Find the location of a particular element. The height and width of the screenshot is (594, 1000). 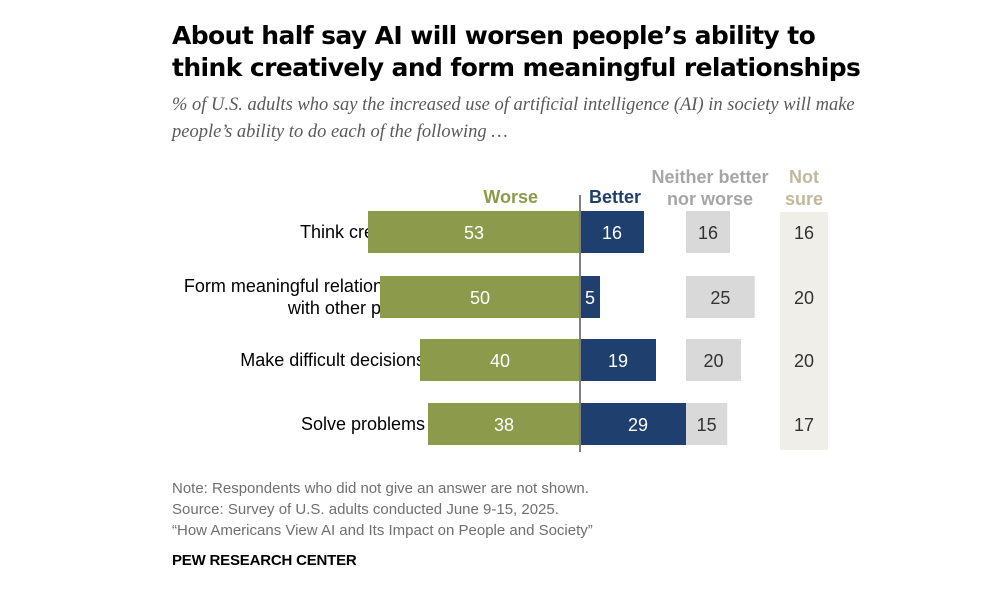

value-label-worse: 38 is located at coordinates (504, 425).